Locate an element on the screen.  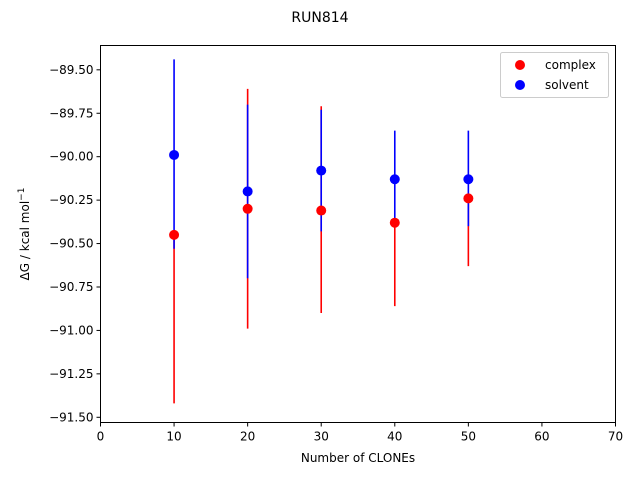
y-tick-label: −90.25 is located at coordinates (71, 200).